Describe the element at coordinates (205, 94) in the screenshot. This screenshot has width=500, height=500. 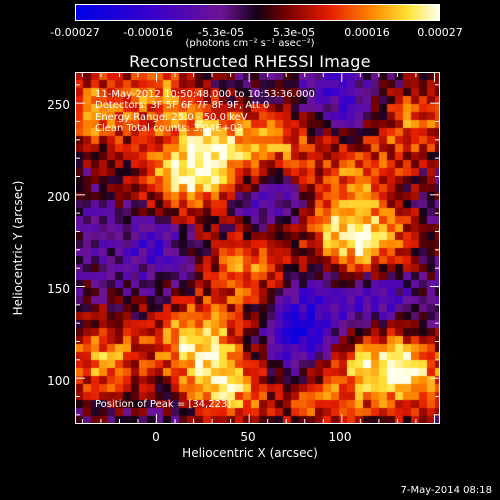
I see `time-range-text: 11-May-2012 10:50:48.000 to 10:53:36.000` at that location.